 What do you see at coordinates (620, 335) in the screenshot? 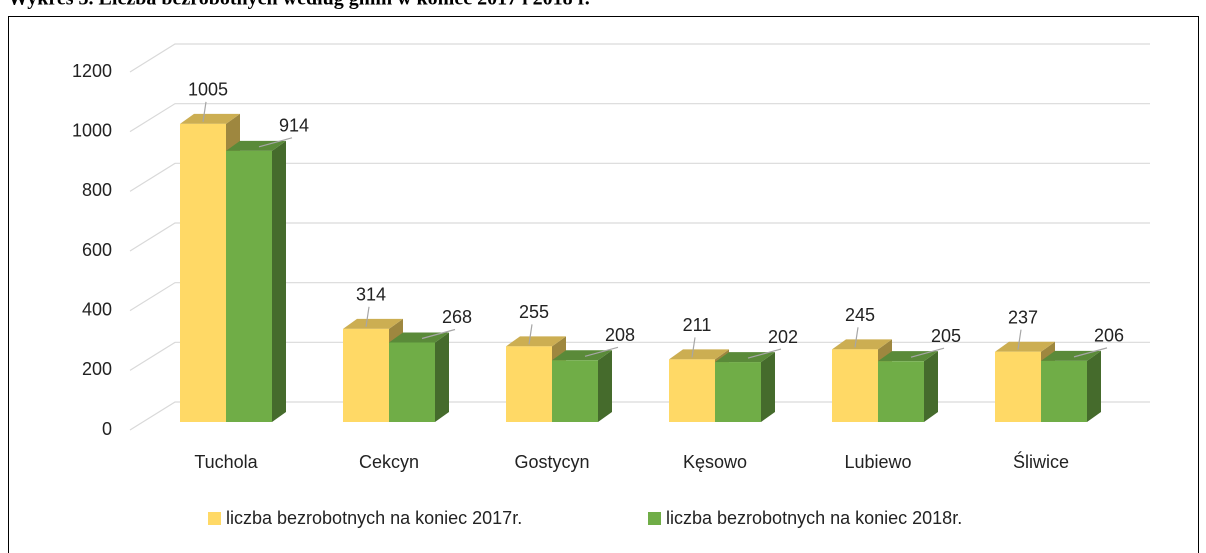
I see `data-label: 208` at bounding box center [620, 335].